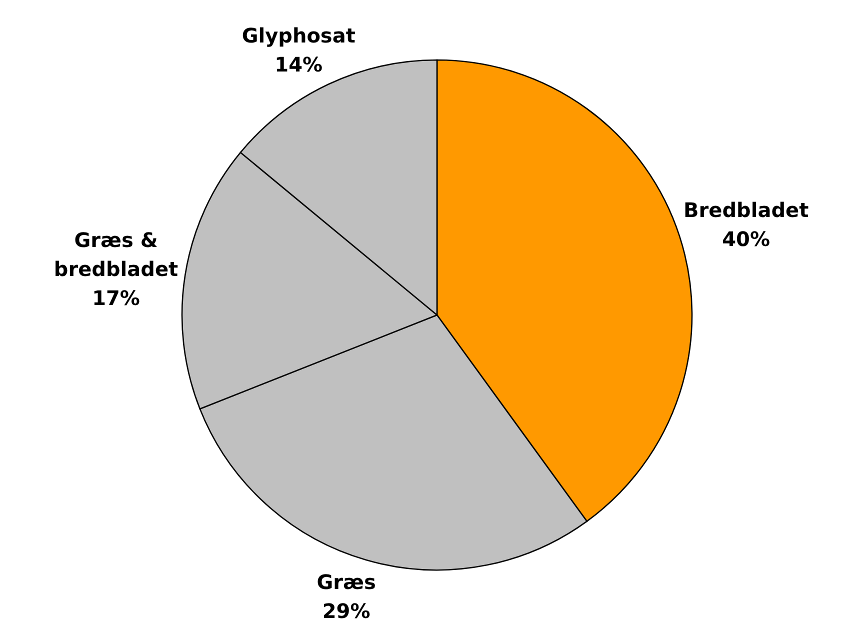 This screenshot has height=628, width=845. What do you see at coordinates (299, 35) in the screenshot?
I see `slice-label: Glyphosat` at bounding box center [299, 35].